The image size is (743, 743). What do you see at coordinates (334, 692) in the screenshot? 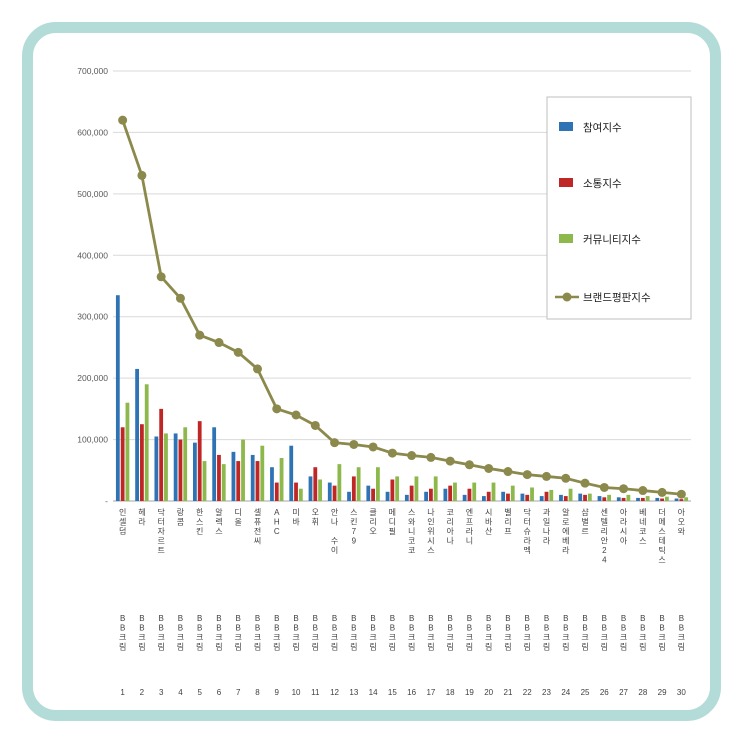
I see `category-rank-label: 12` at bounding box center [334, 692].